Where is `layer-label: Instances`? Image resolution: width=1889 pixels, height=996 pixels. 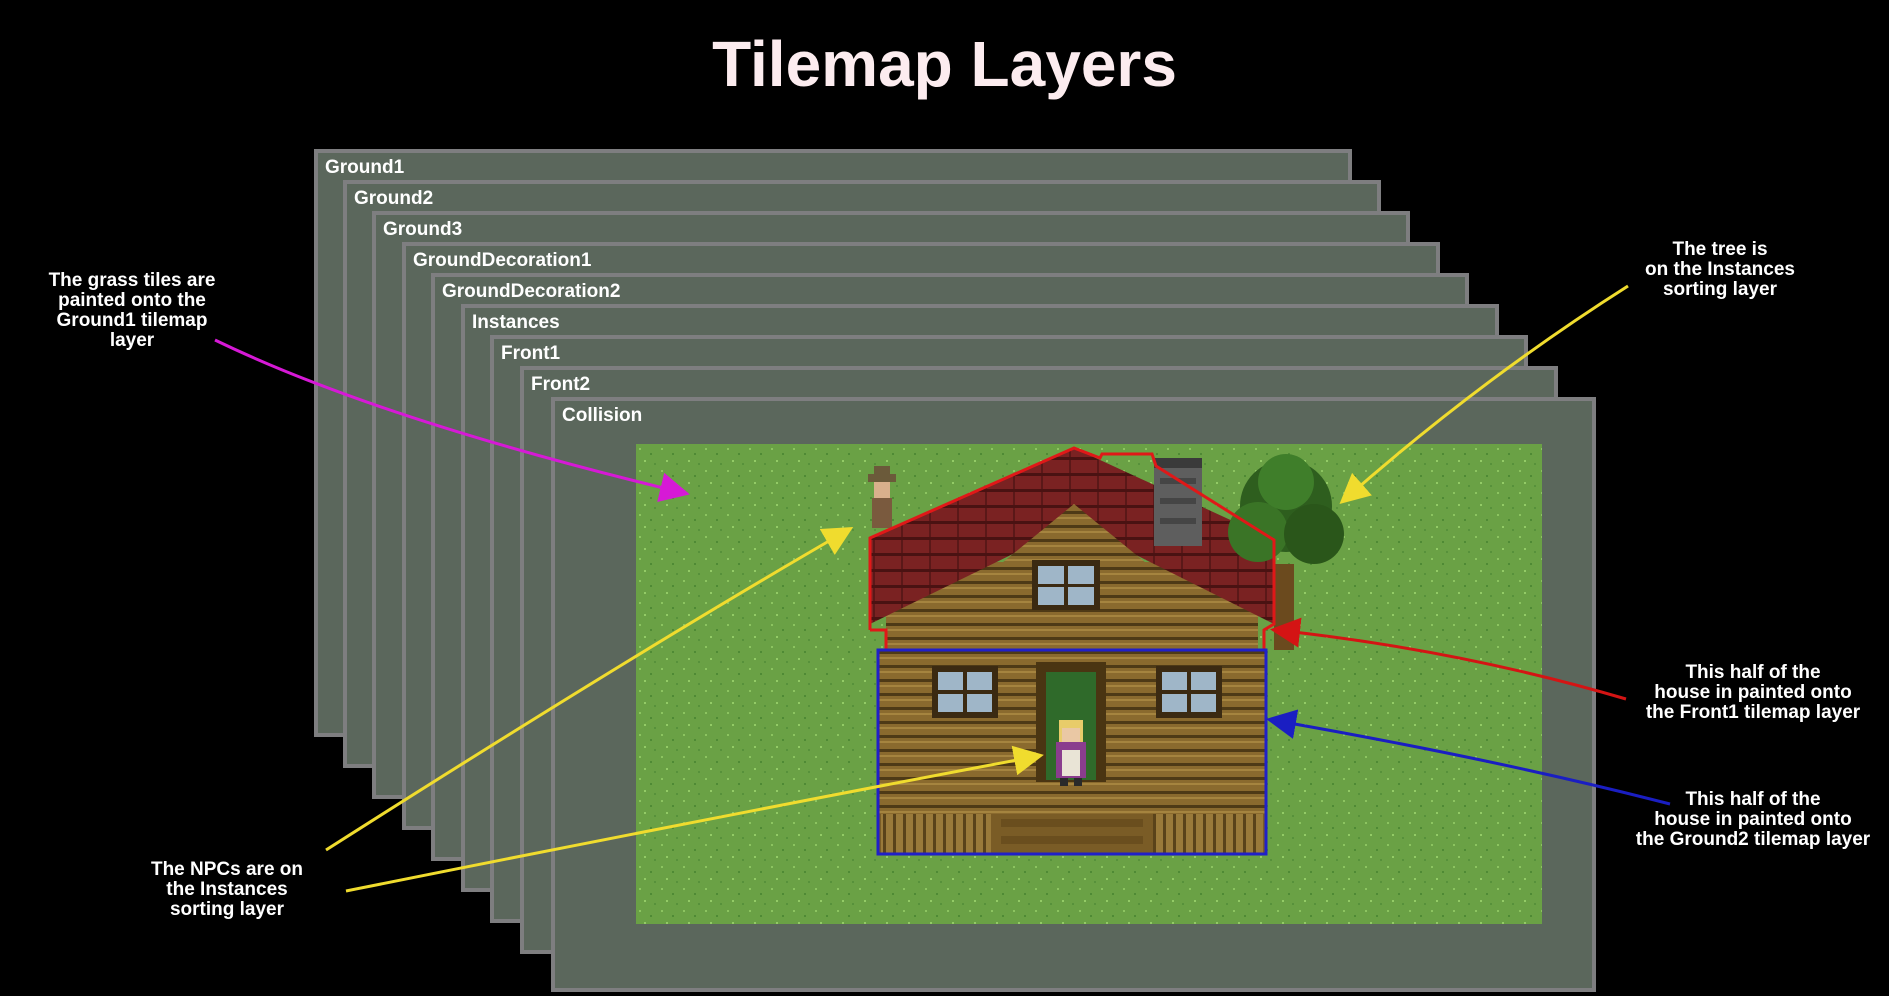
layer-label: Instances is located at coordinates (516, 322).